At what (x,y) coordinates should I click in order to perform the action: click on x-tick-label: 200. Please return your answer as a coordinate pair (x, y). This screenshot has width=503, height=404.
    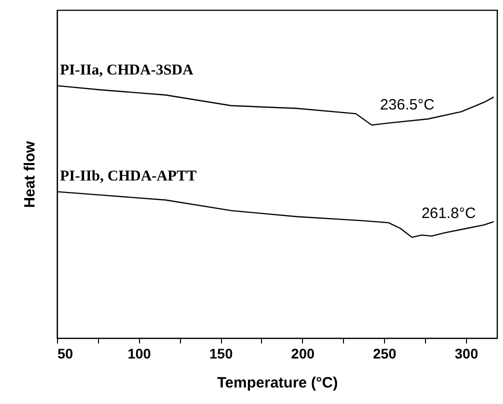
    Looking at the image, I should click on (303, 354).